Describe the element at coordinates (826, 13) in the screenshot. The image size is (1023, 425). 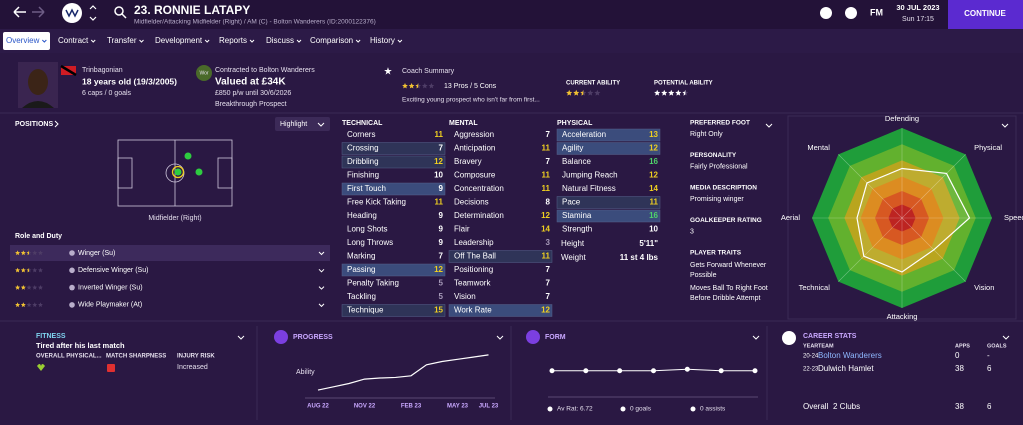
I see `icon-ball` at that location.